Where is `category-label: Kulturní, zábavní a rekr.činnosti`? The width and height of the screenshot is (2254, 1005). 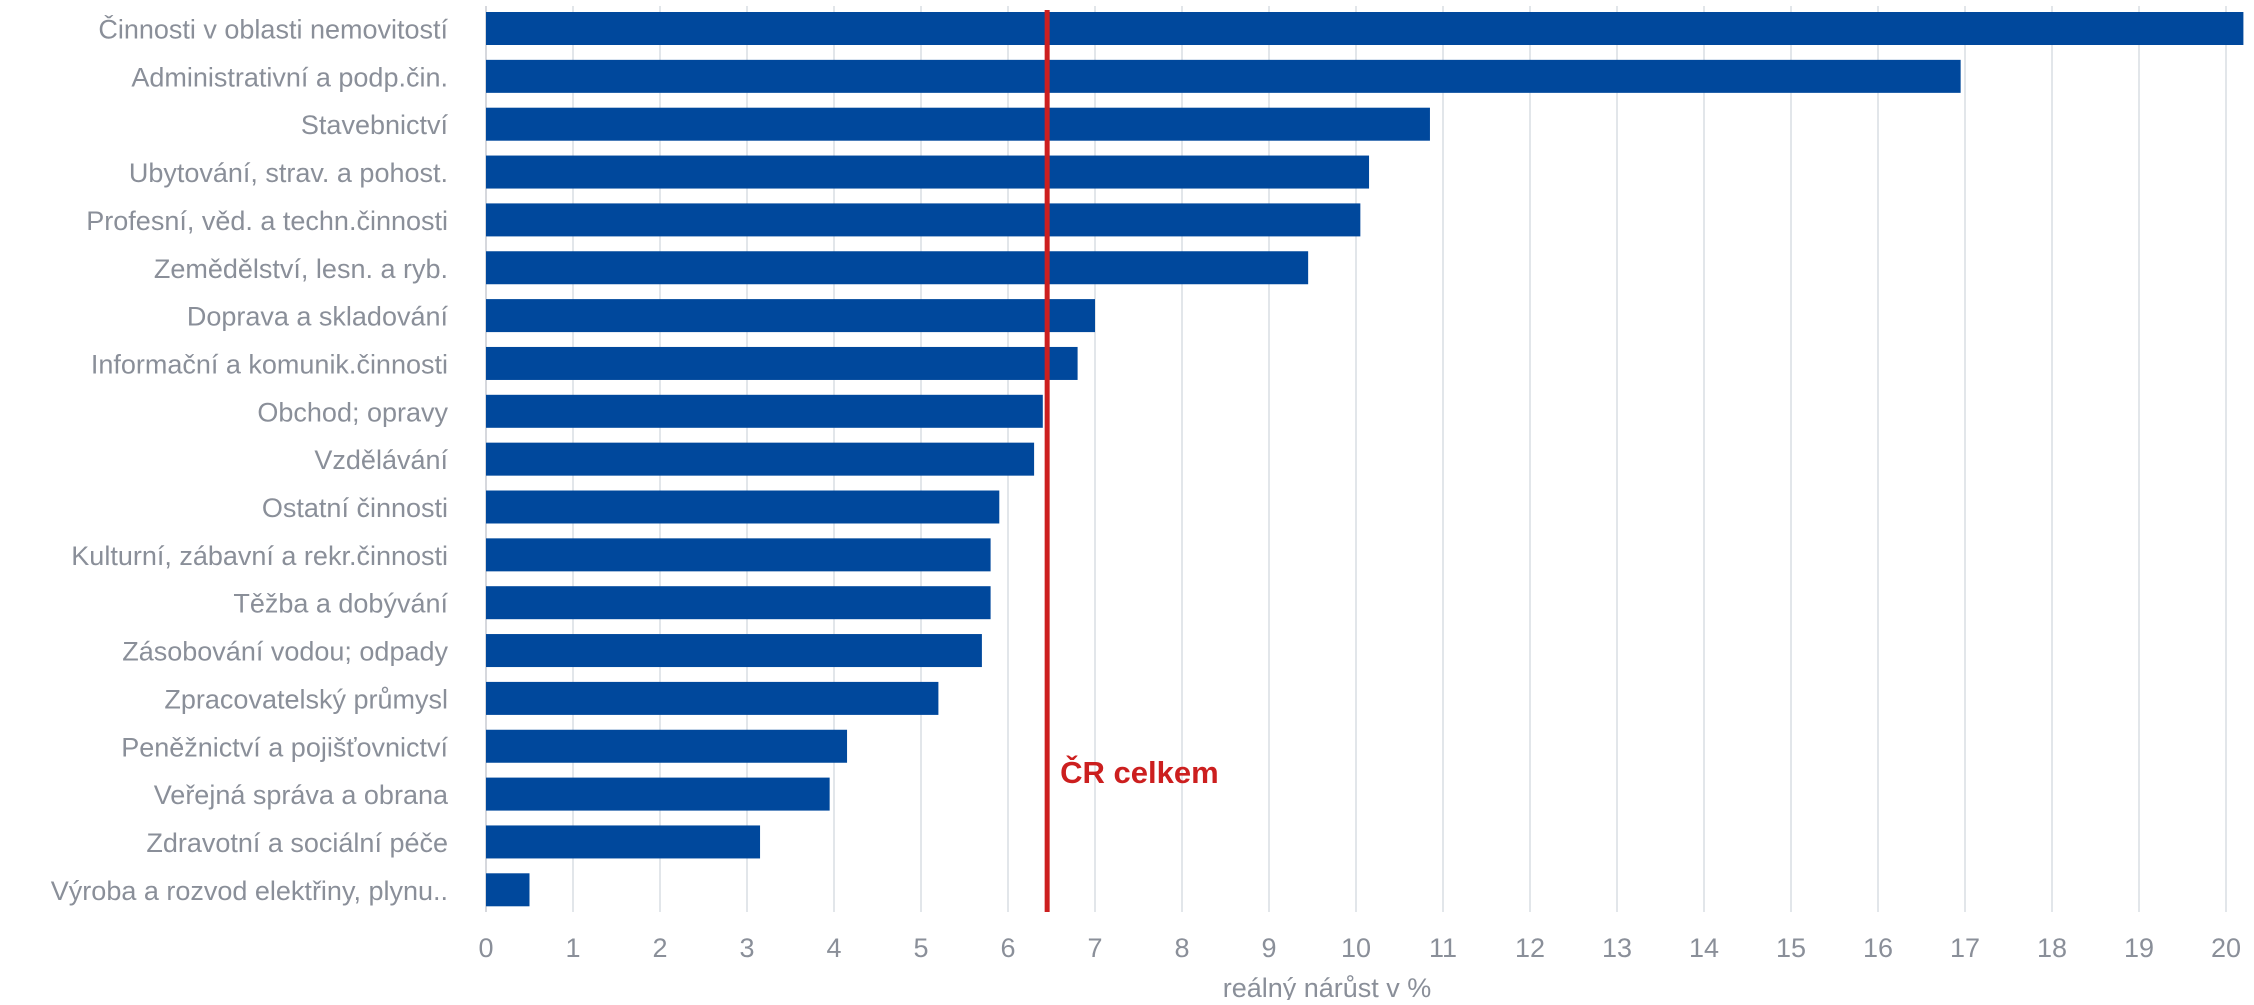 category-label: Kulturní, zábavní a rekr.činnosti is located at coordinates (259, 556).